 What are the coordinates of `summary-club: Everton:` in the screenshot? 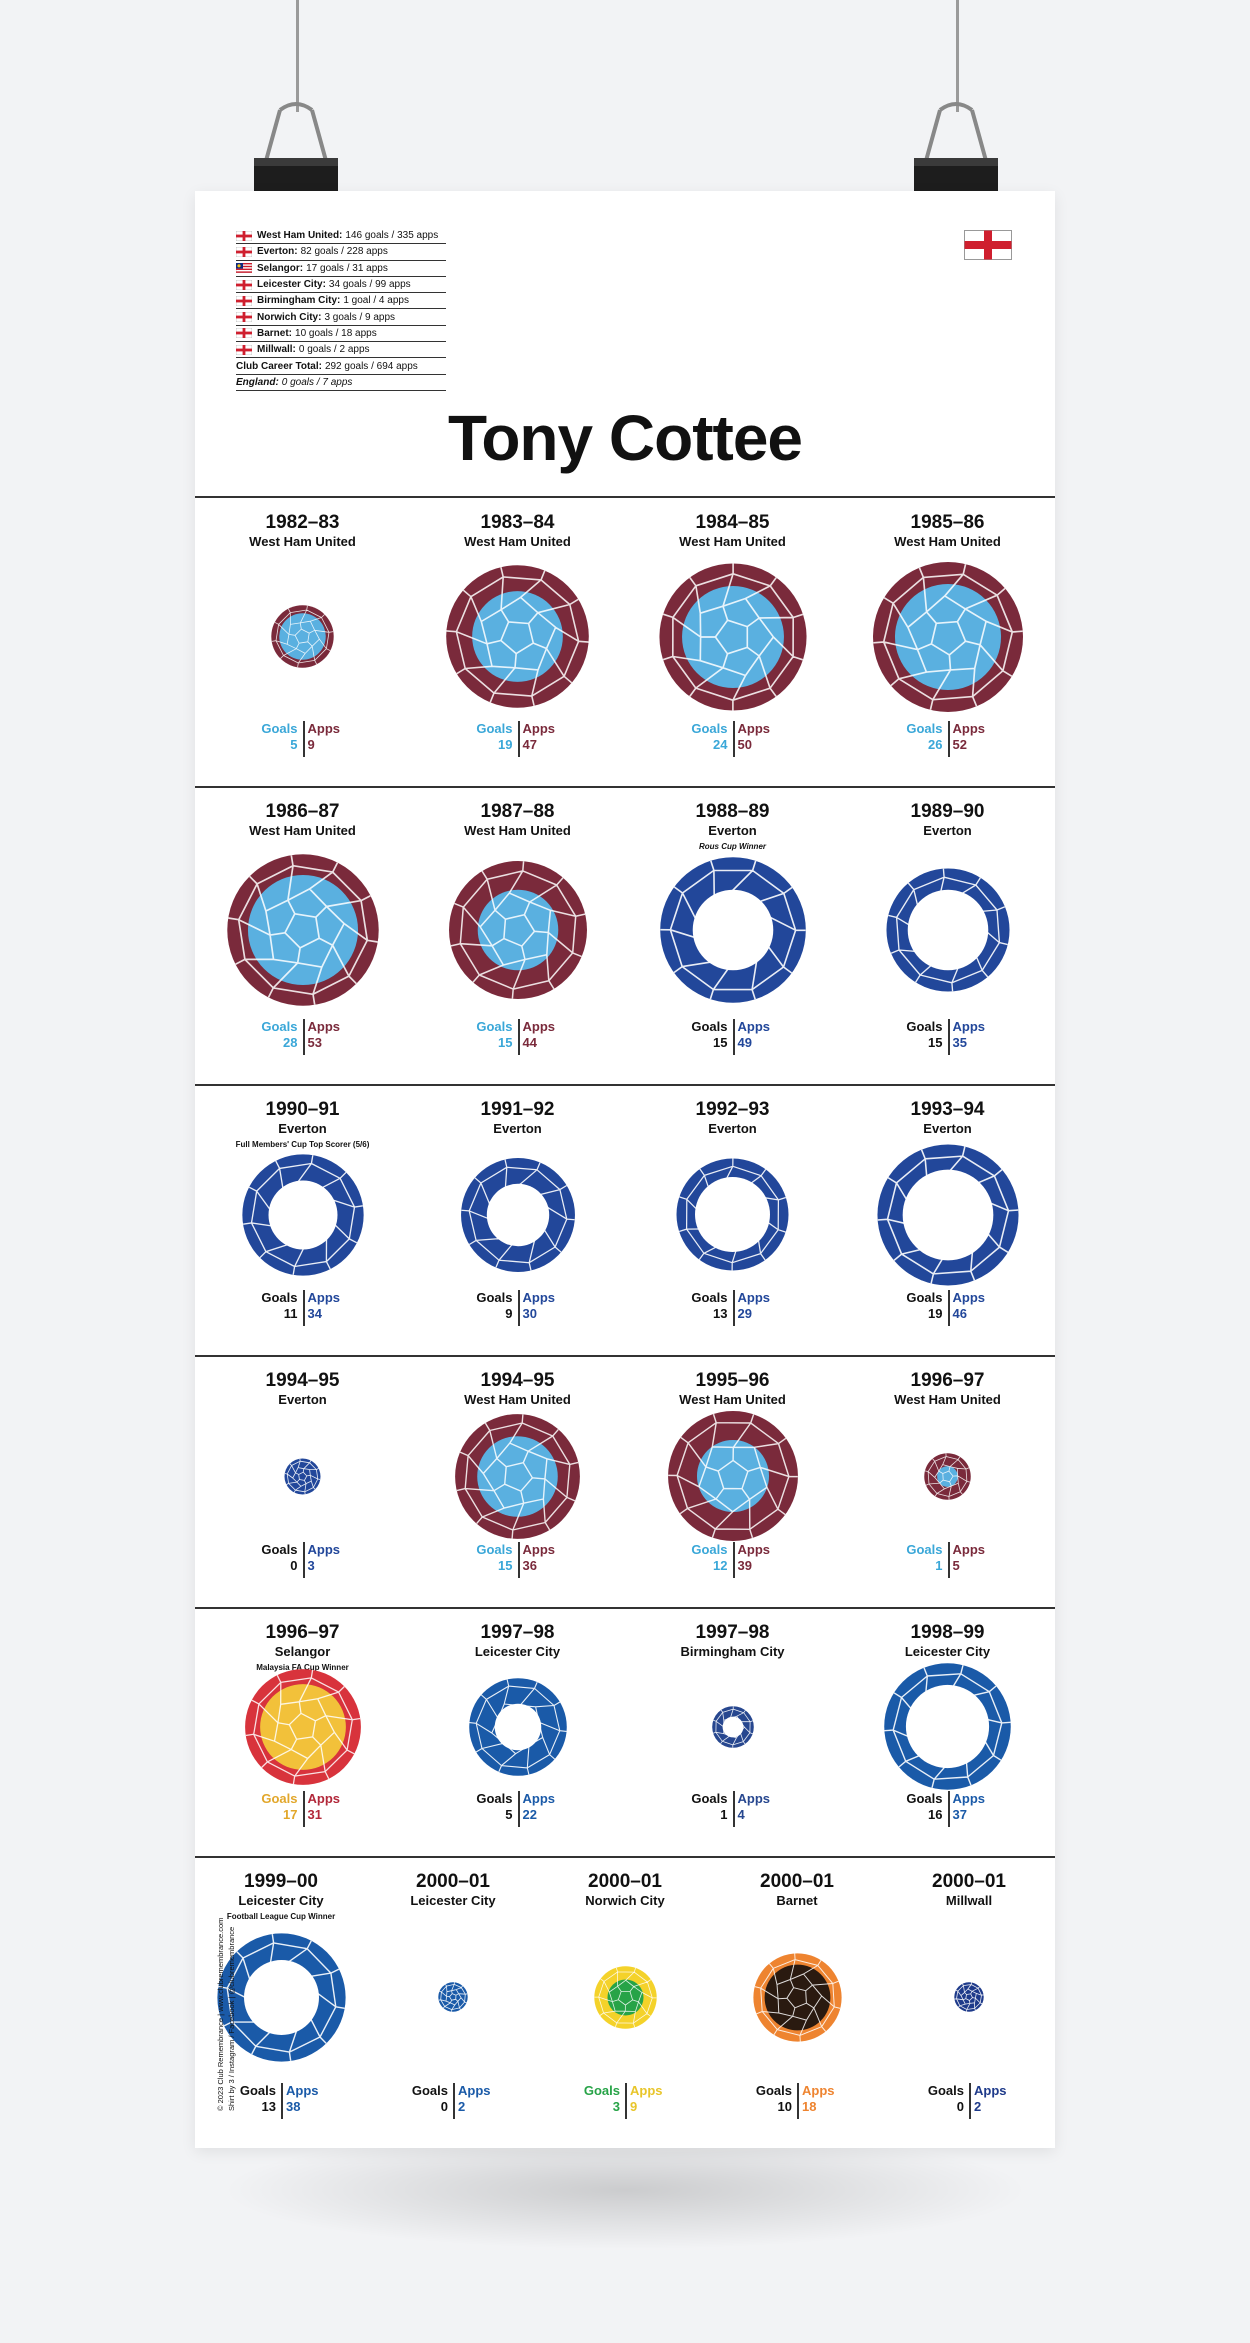 It's located at (277, 252).